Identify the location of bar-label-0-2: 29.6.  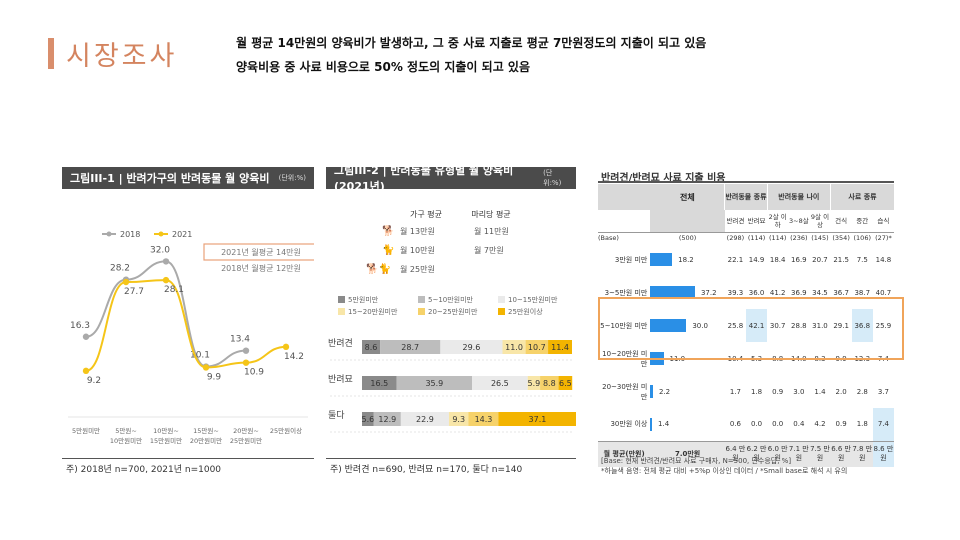
(472, 347).